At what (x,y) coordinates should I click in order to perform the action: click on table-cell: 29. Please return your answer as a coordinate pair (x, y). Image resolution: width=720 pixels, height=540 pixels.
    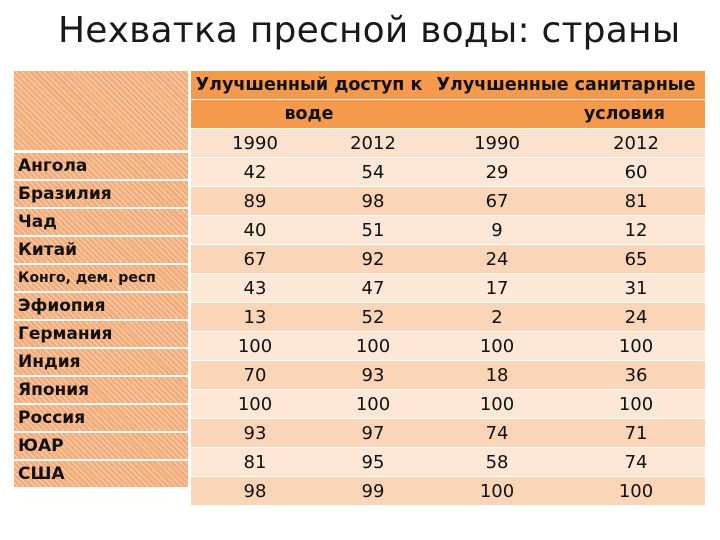
    Looking at the image, I should click on (497, 172).